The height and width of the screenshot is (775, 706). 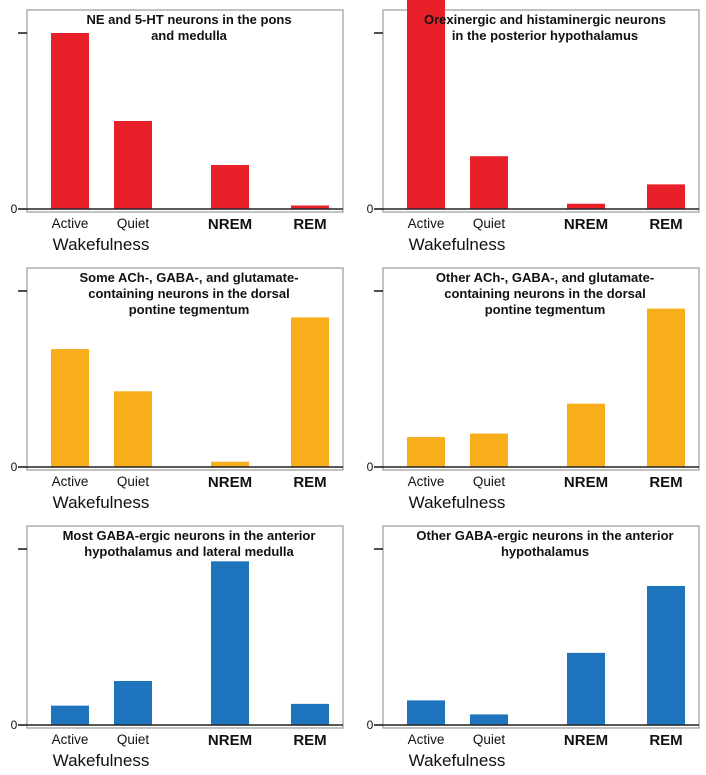 I want to click on chart-title-line: Most GABA-ergic neurons in the anterior, so click(x=189, y=535).